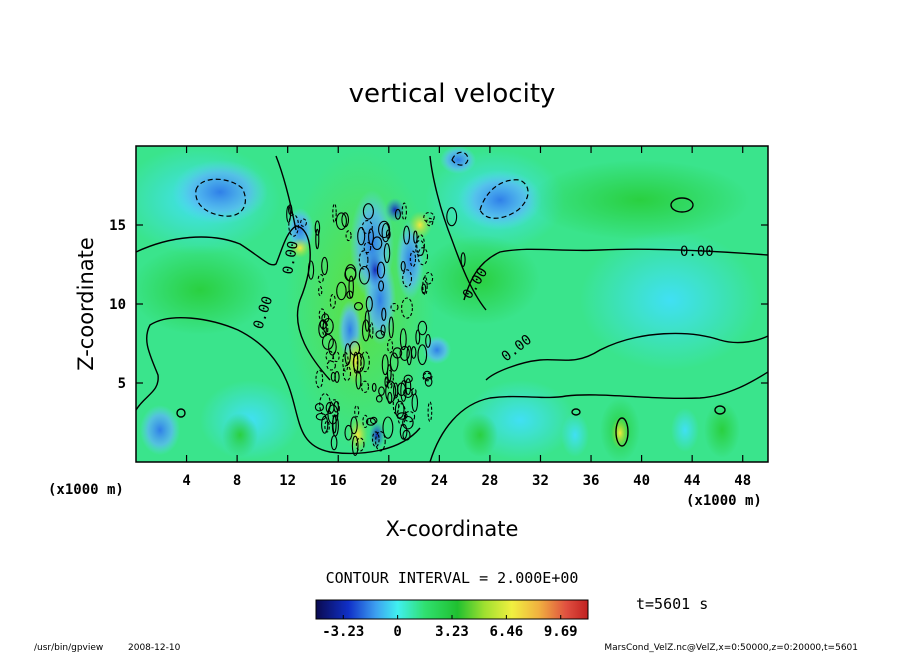  I want to click on x-tick-label: 20, so click(388, 481).